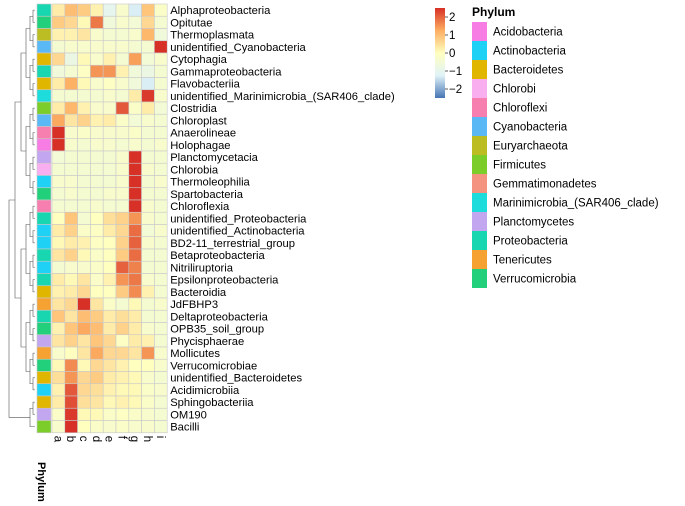 This screenshot has height=506, width=685. I want to click on heatmap-cell-spartobacteria-c, so click(84, 194).